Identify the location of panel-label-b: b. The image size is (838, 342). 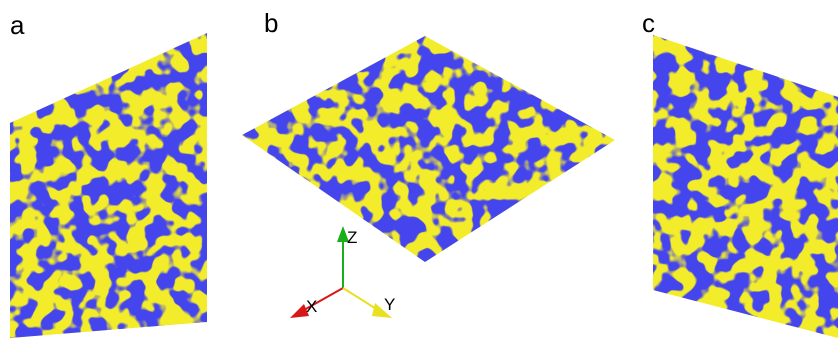
(271, 23).